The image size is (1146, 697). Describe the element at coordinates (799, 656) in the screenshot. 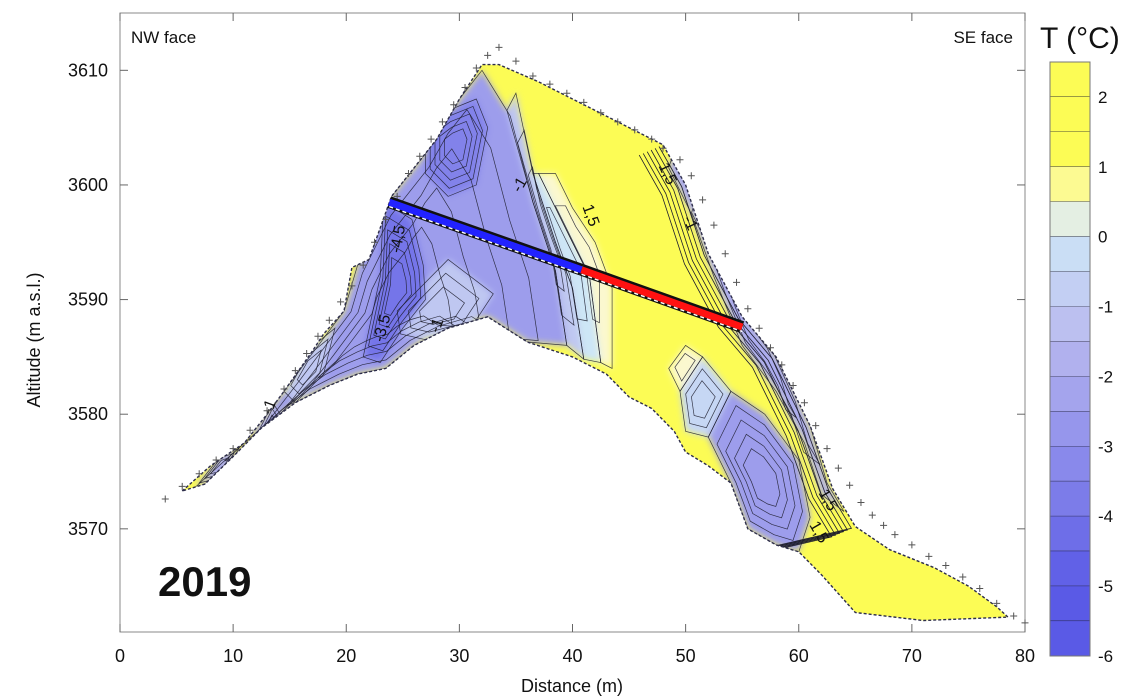

I see `x-tick-label: 60` at that location.